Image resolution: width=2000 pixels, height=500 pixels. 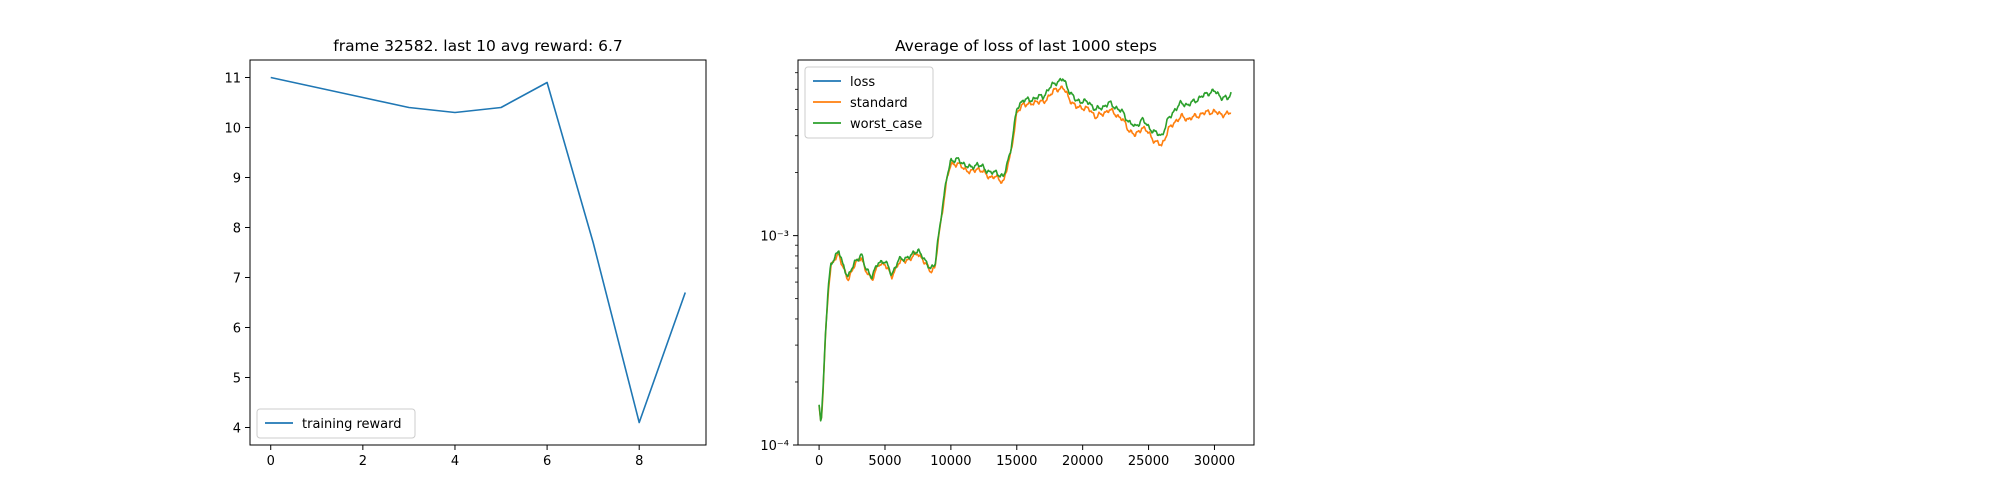 What do you see at coordinates (237, 229) in the screenshot?
I see `y-tick-label: 8` at bounding box center [237, 229].